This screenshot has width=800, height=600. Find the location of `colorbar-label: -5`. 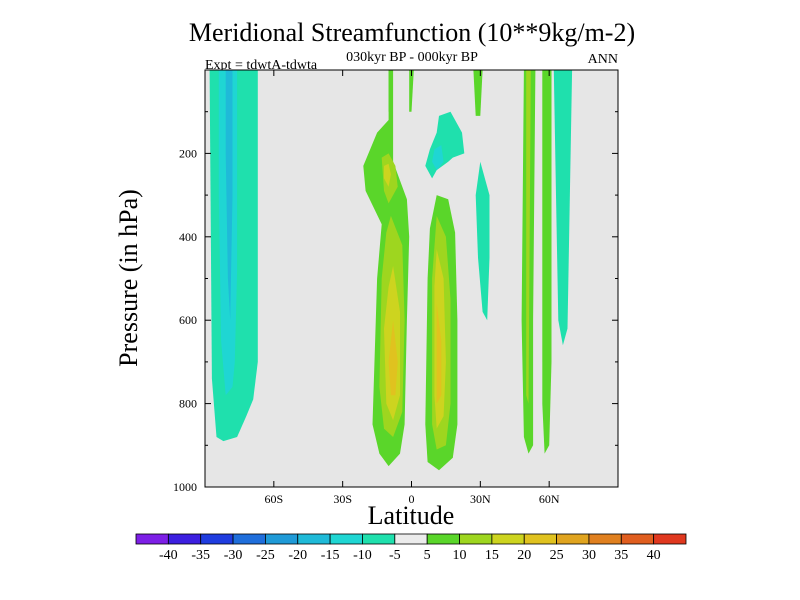

colorbar-label: -5 is located at coordinates (395, 555).